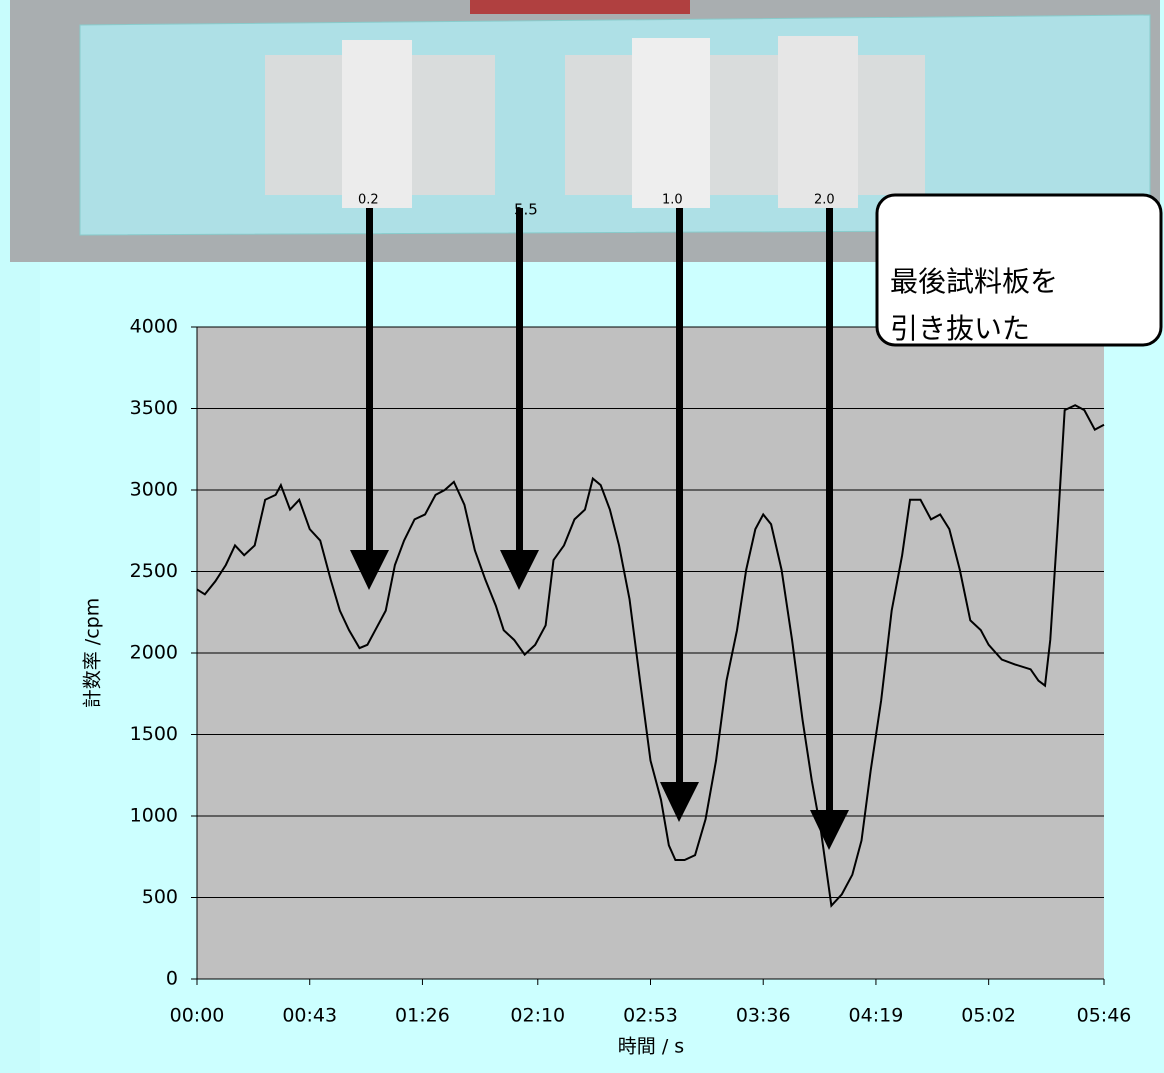 Image resolution: width=1164 pixels, height=1073 pixels. I want to click on y-tick-label: 1500, so click(154, 734).